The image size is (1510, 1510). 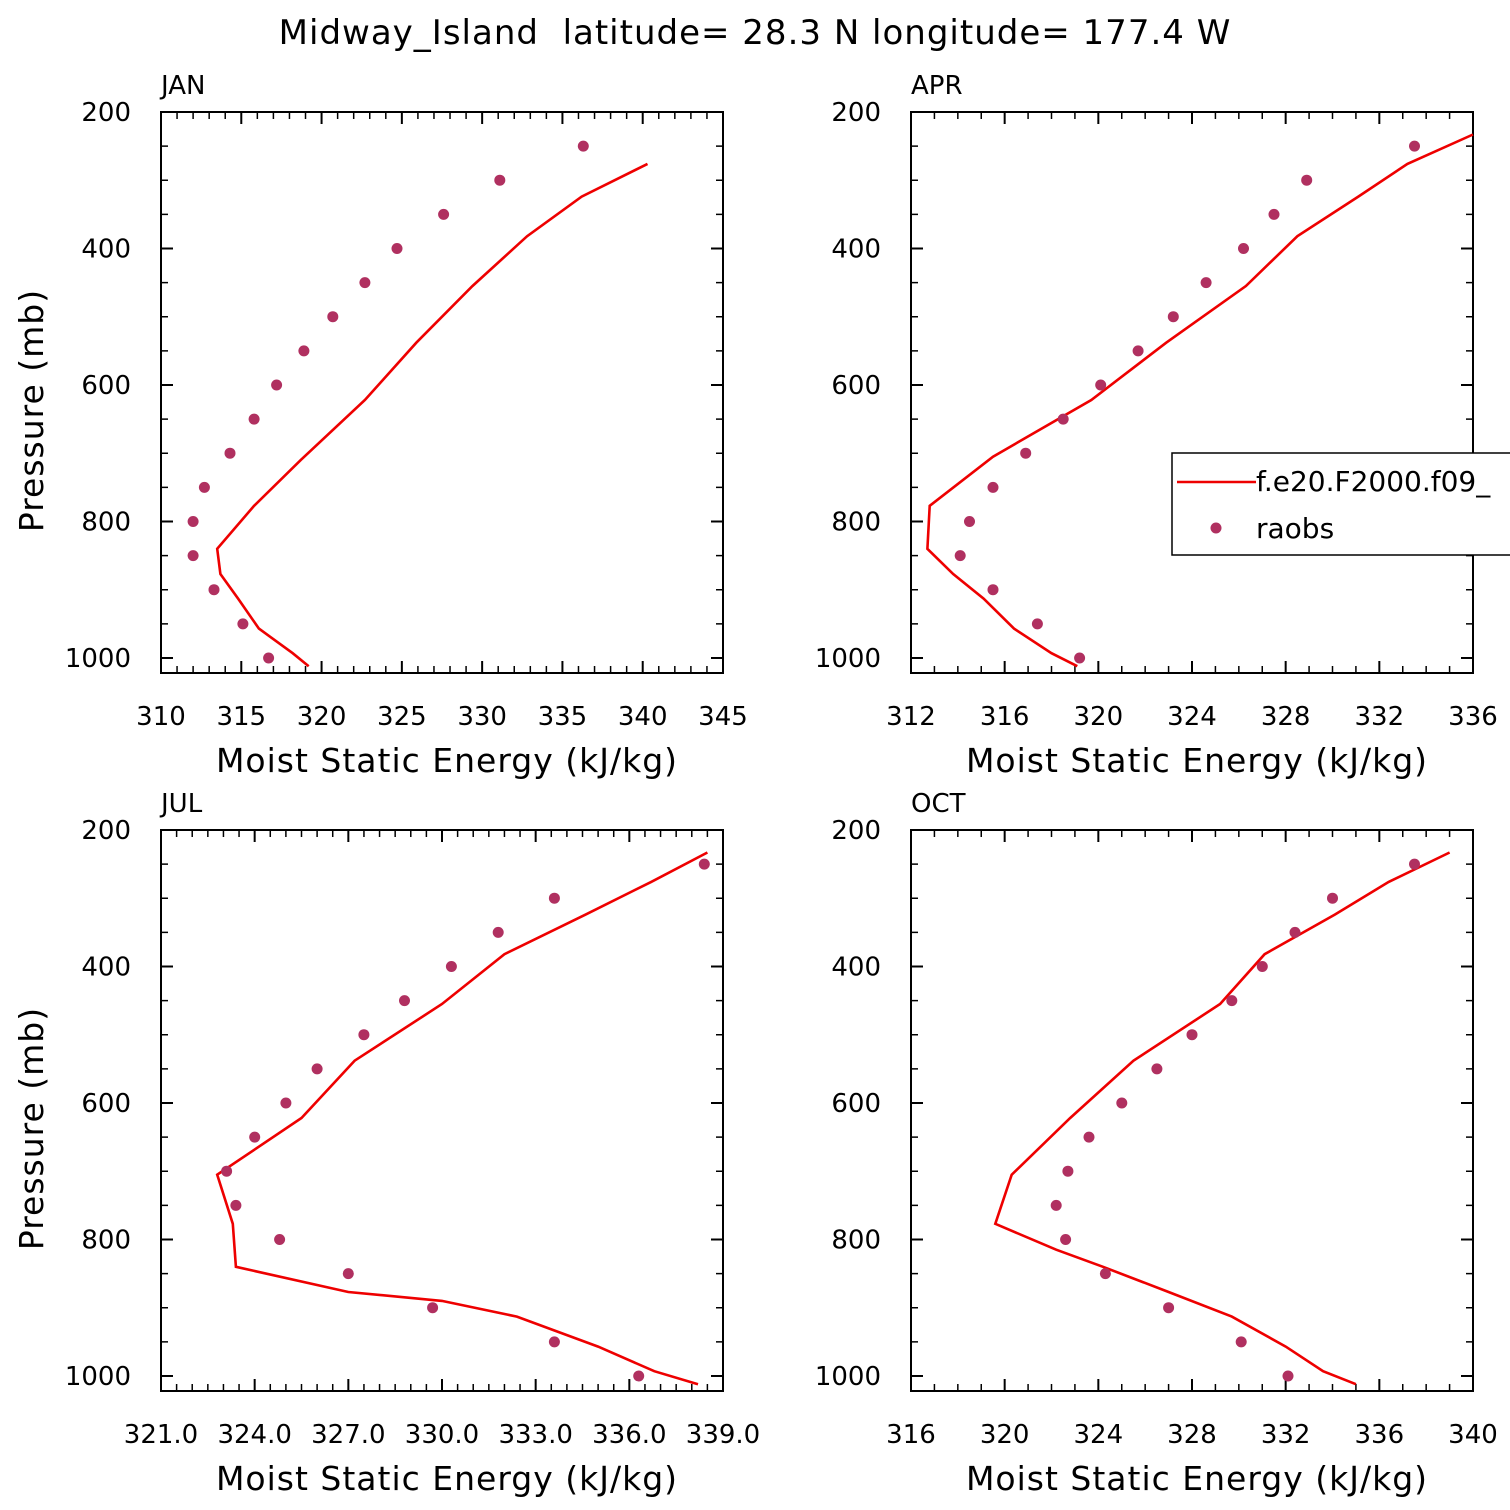 What do you see at coordinates (938, 804) in the screenshot?
I see `panel-label: OCT` at bounding box center [938, 804].